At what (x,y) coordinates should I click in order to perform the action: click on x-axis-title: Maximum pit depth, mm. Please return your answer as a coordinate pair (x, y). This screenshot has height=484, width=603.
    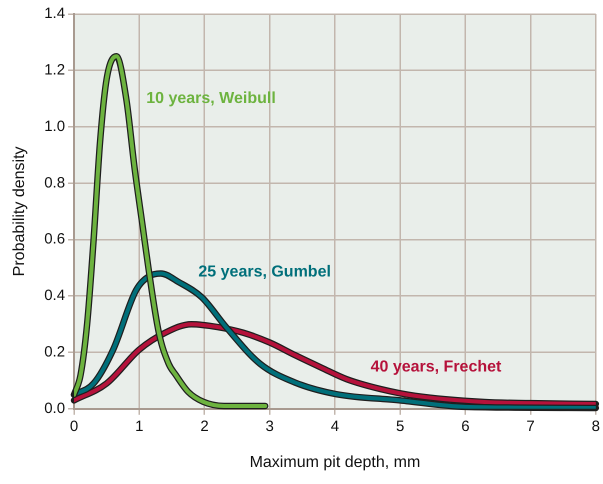
    Looking at the image, I should click on (335, 462).